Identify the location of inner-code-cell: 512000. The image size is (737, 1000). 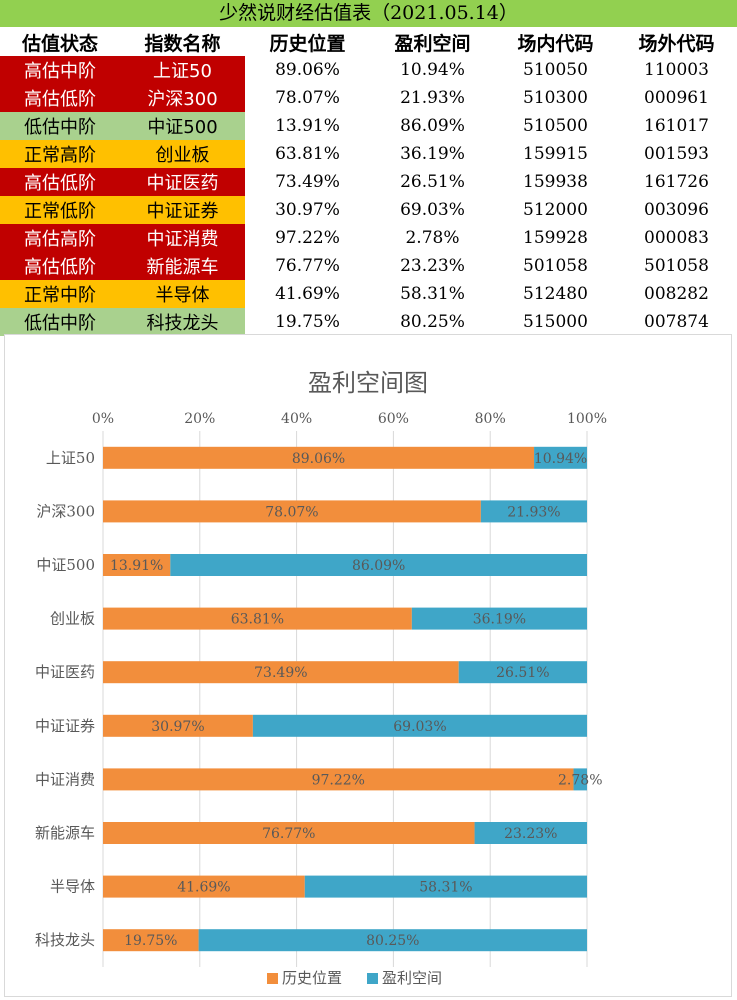
(555, 210).